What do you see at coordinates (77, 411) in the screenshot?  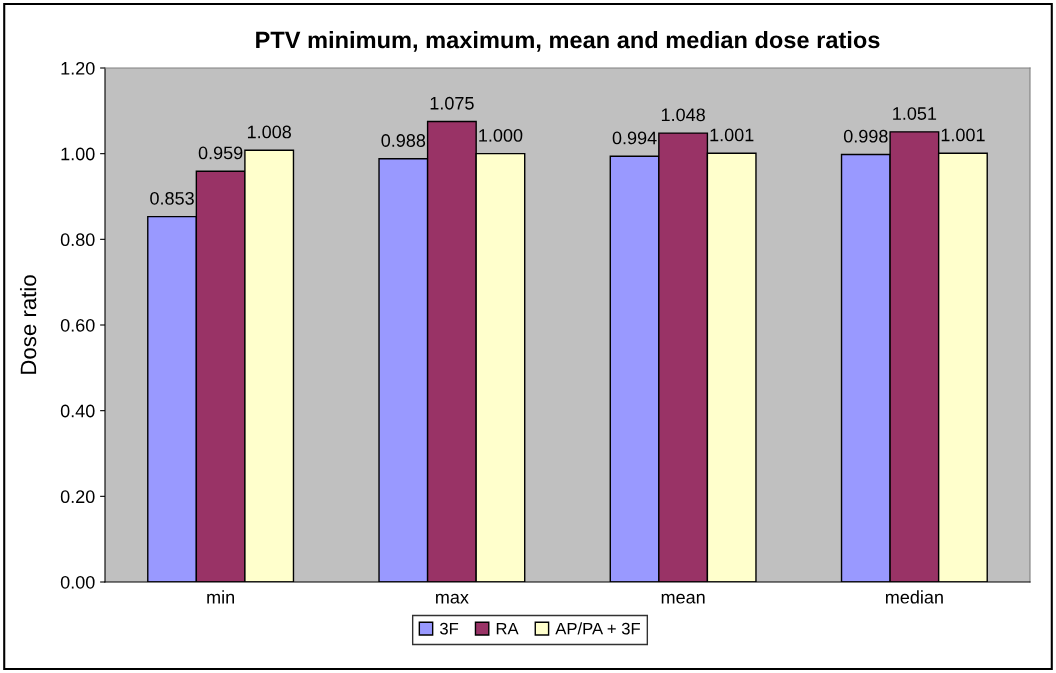 I see `y-tick-label: 0.40` at bounding box center [77, 411].